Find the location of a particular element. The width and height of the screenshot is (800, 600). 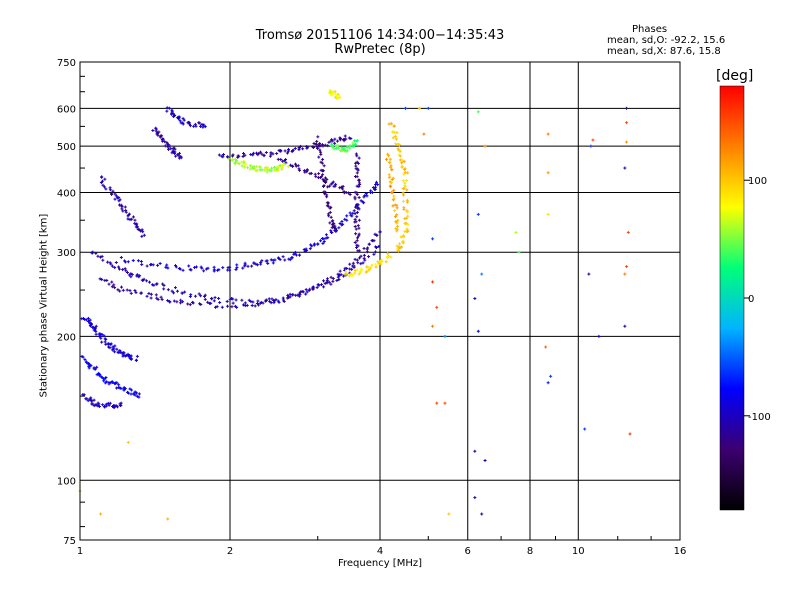

colorbar-unit-label: [deg] is located at coordinates (735, 76).